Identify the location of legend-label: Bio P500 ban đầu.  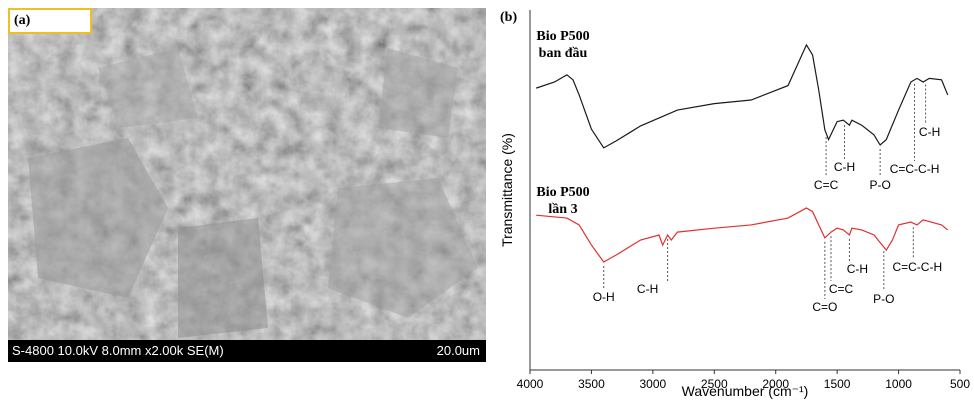
(563, 45).